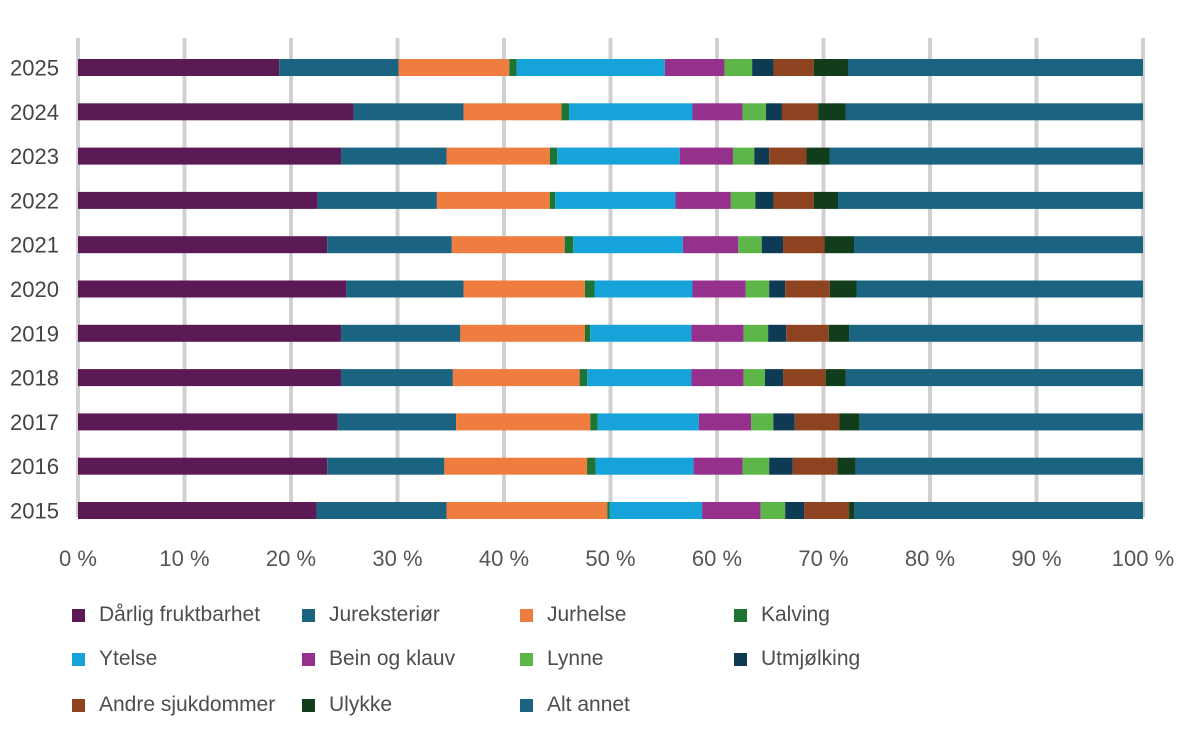 The height and width of the screenshot is (730, 1186). What do you see at coordinates (34, 68) in the screenshot?
I see `y-tick-label: 2025` at bounding box center [34, 68].